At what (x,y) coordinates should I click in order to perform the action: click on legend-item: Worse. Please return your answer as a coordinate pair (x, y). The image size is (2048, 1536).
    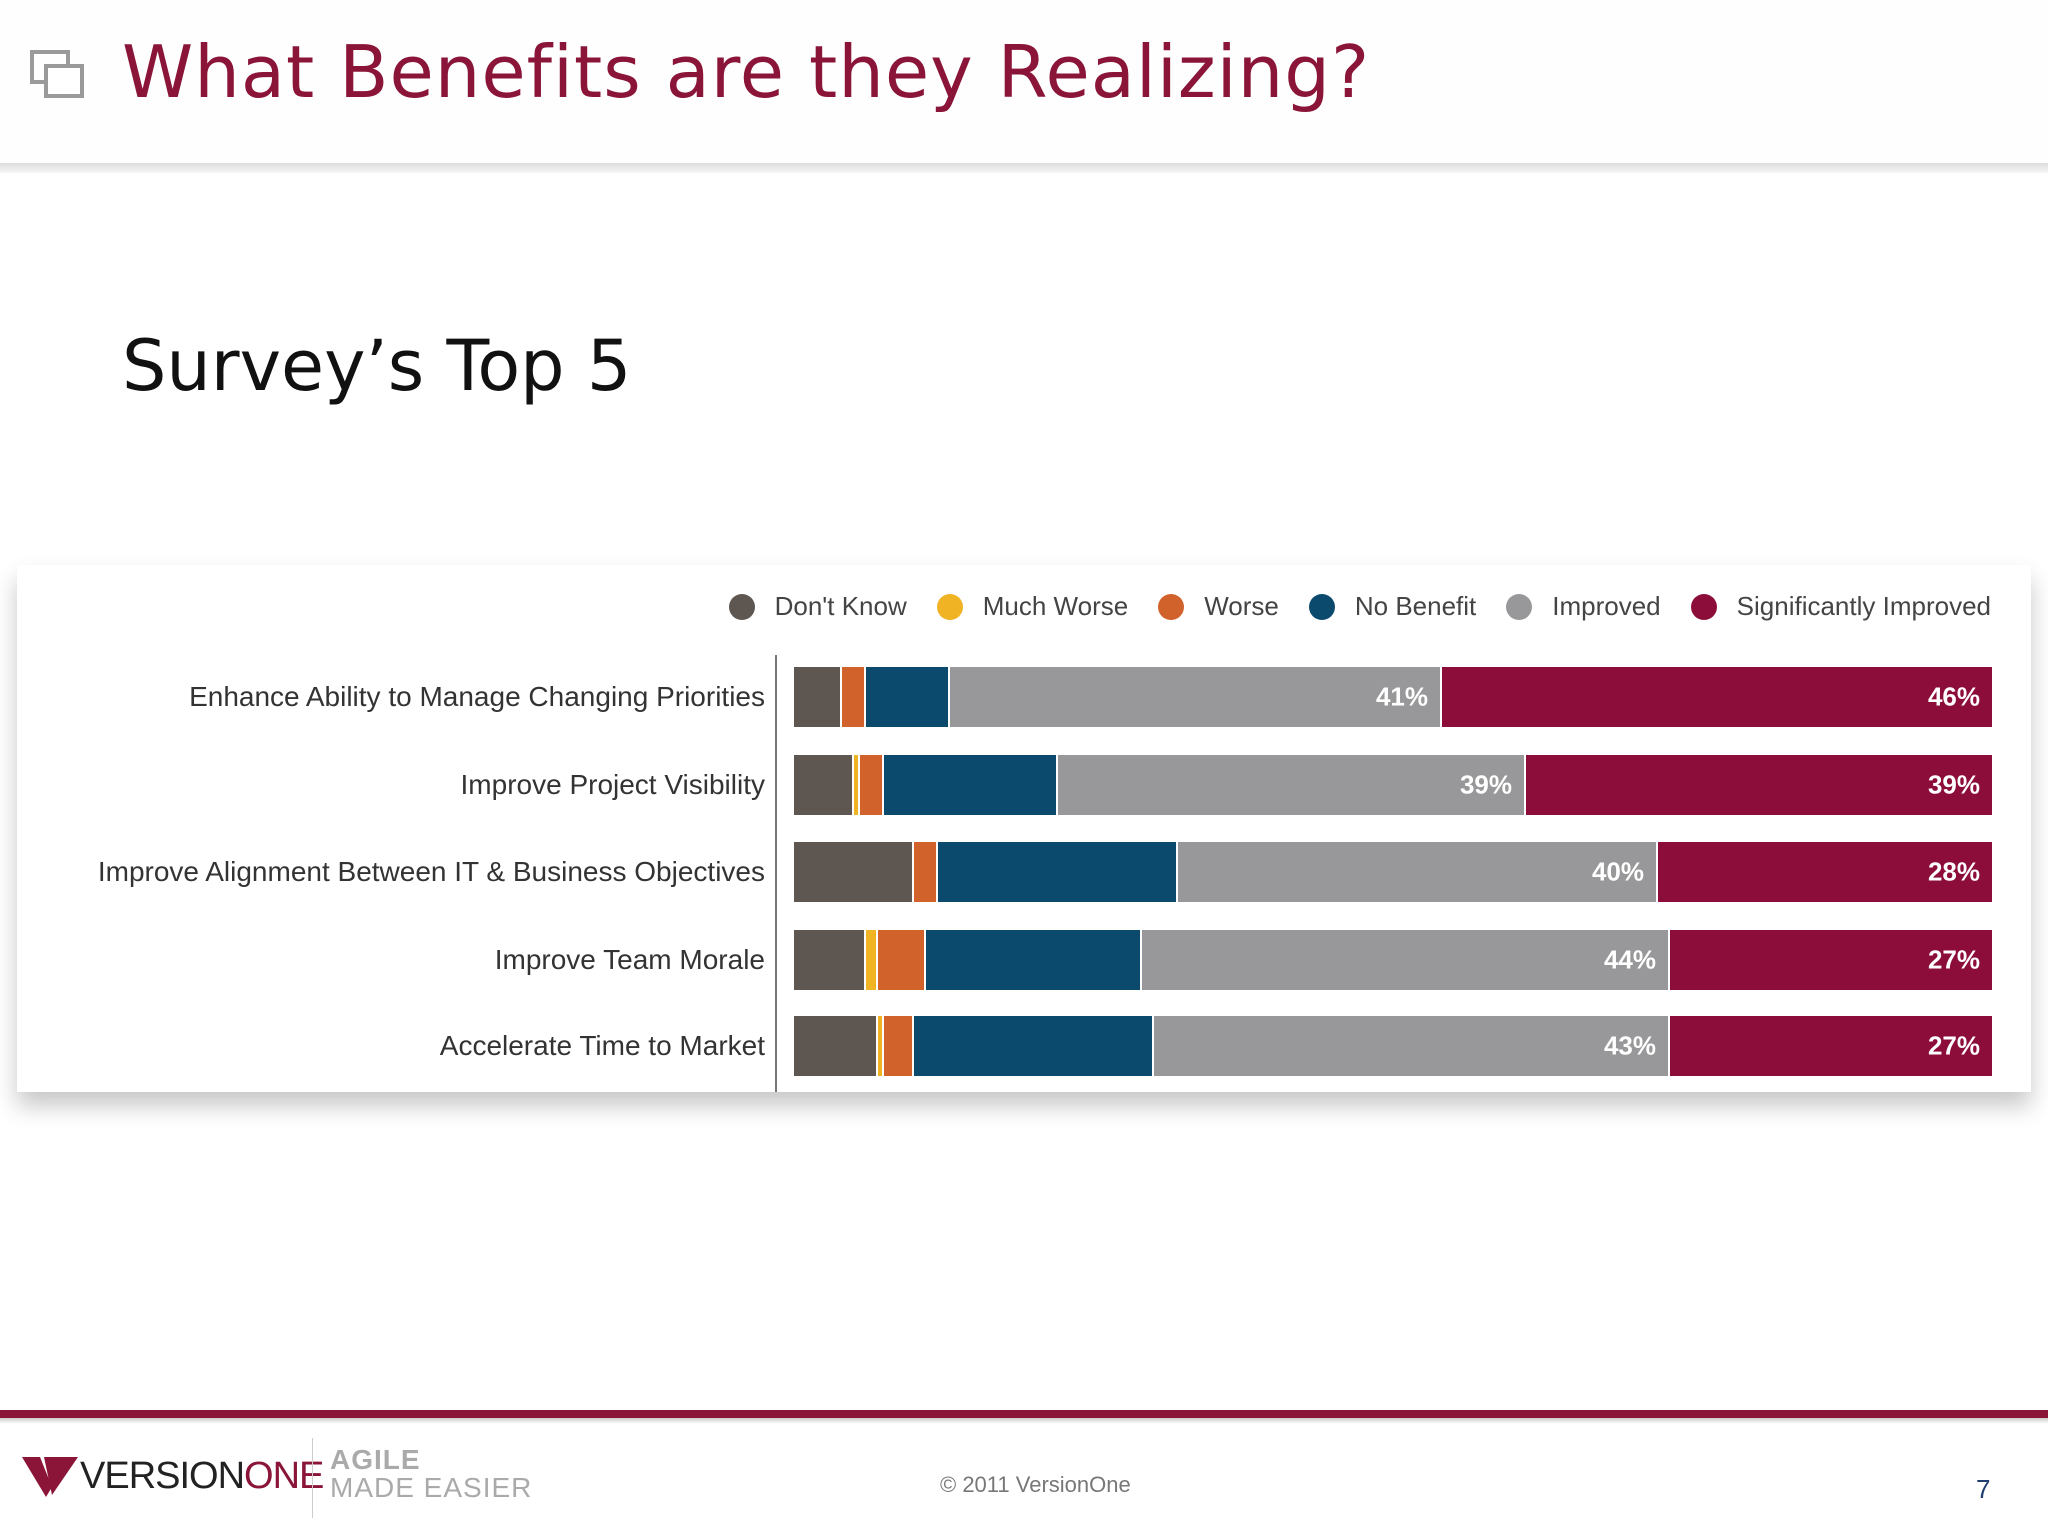
    Looking at the image, I should click on (1218, 606).